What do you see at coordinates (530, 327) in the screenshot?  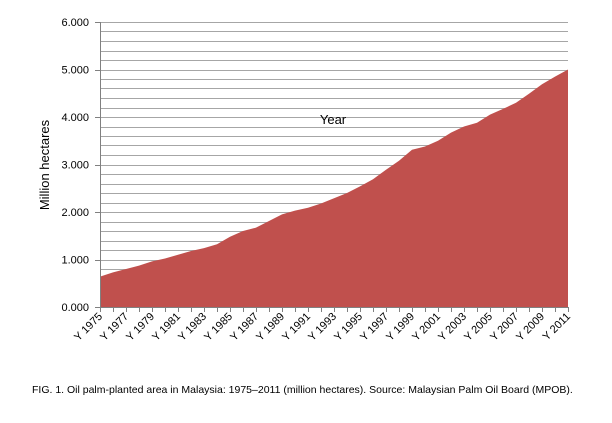 I see `x-tick-label: Y 2009` at bounding box center [530, 327].